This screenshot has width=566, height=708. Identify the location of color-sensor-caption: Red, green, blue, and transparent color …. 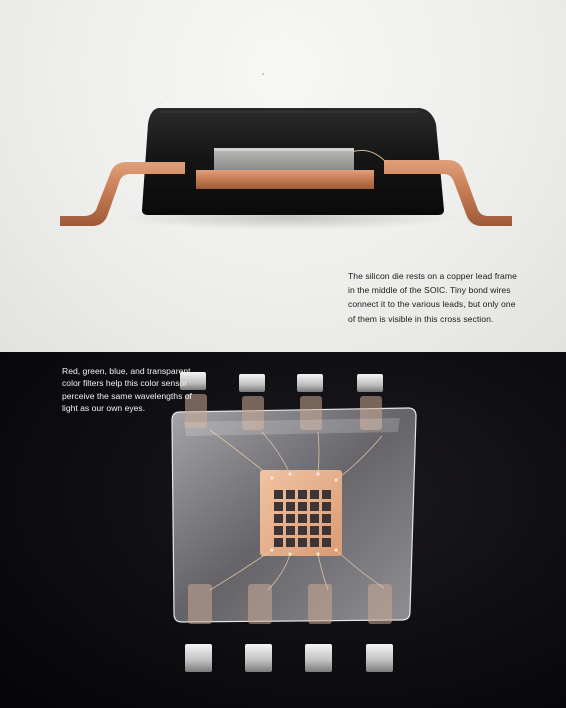
(132, 390).